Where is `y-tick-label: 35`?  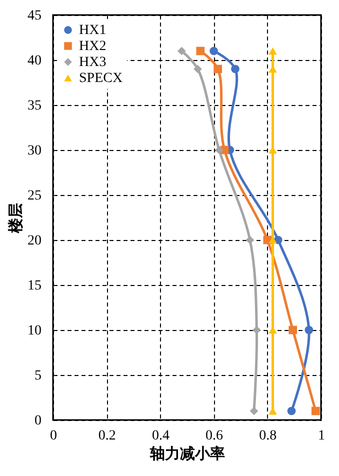
y-tick-label: 35 is located at coordinates (35, 106).